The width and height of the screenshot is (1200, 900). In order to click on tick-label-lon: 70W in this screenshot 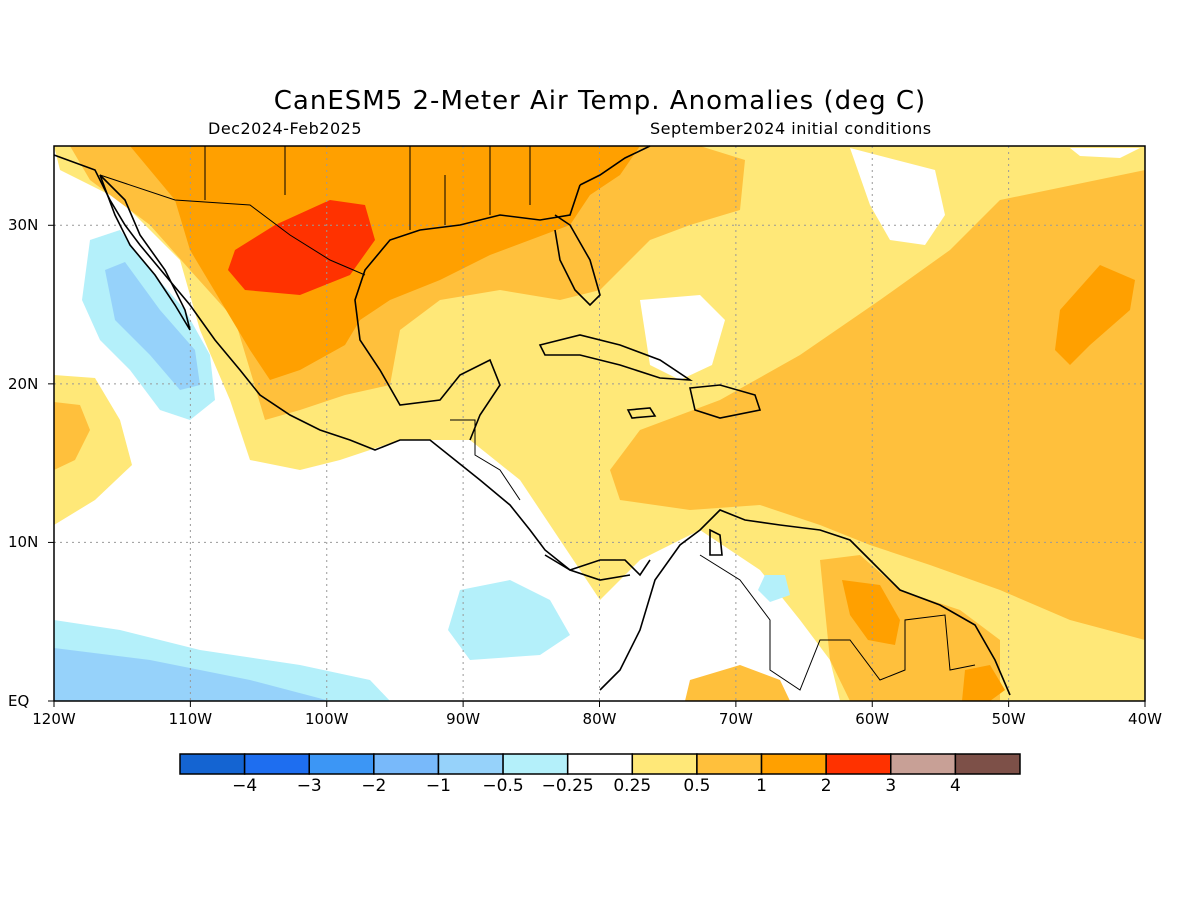, I will do `click(735, 719)`.